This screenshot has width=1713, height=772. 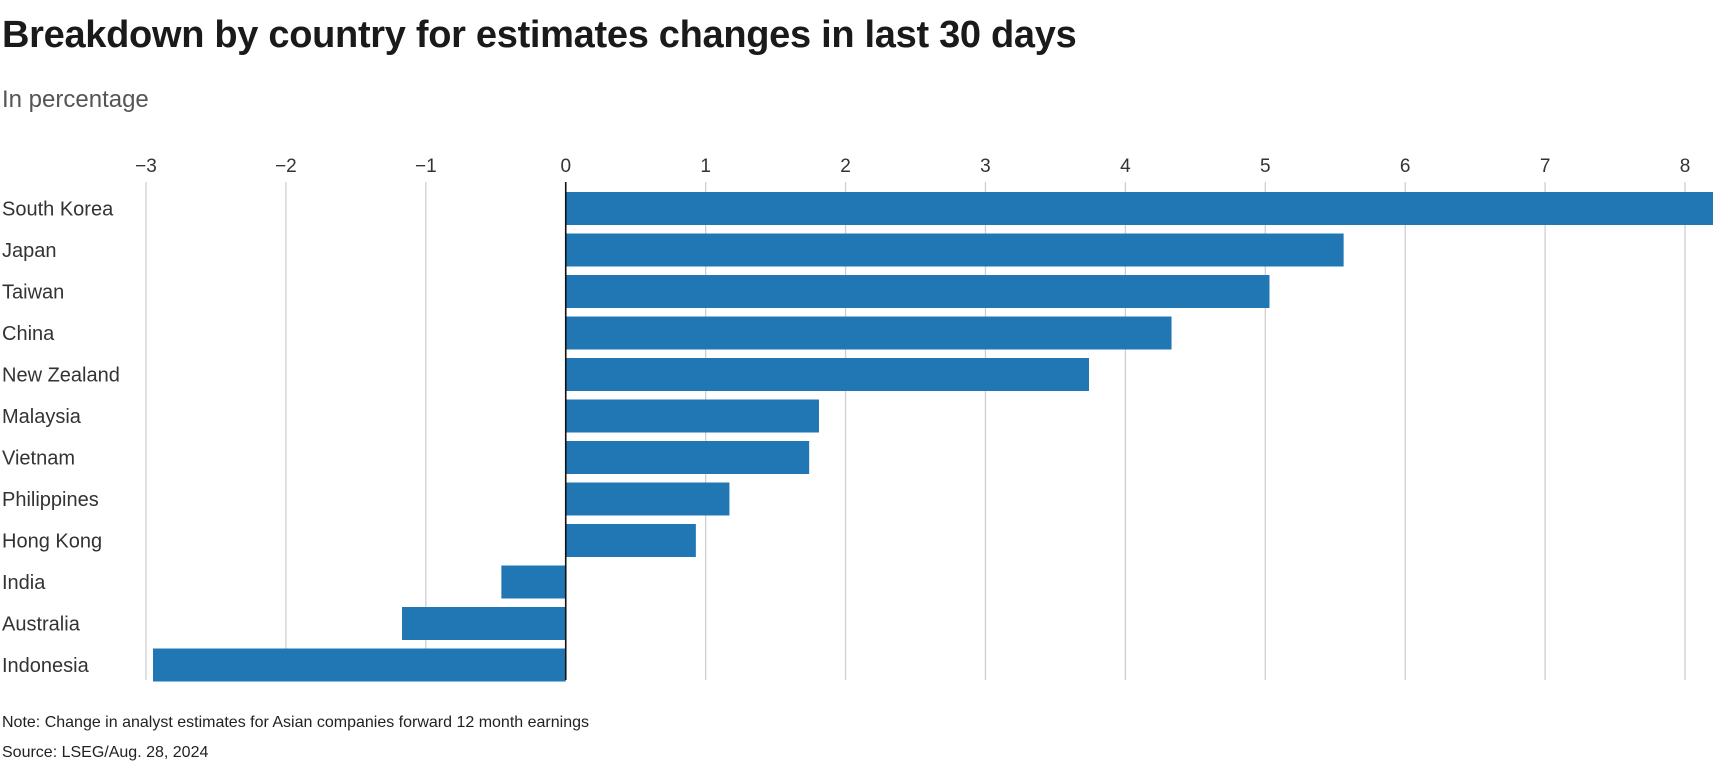 I want to click on chart-source: Source: LSEG/Aug. 28, 2024, so click(x=105, y=752).